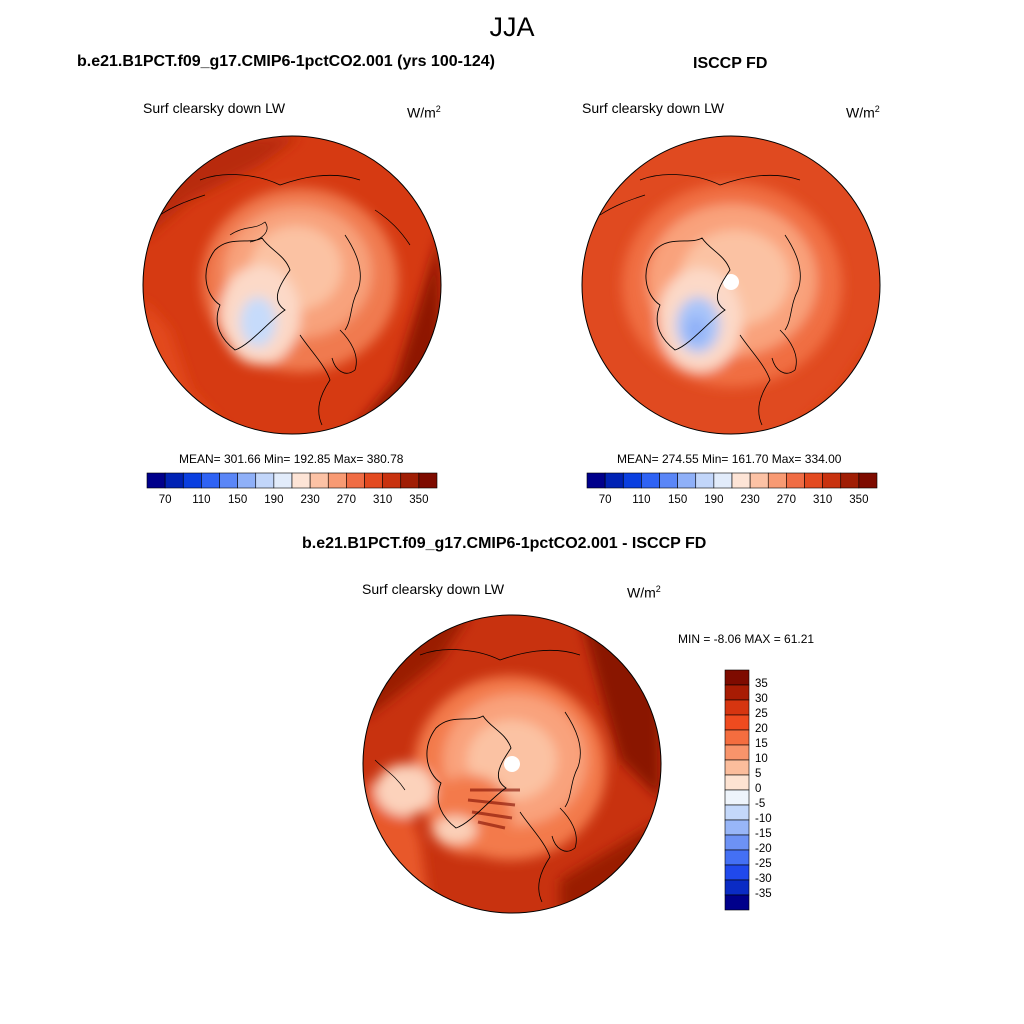  I want to click on colorbar-tick-label: -10, so click(763, 819).